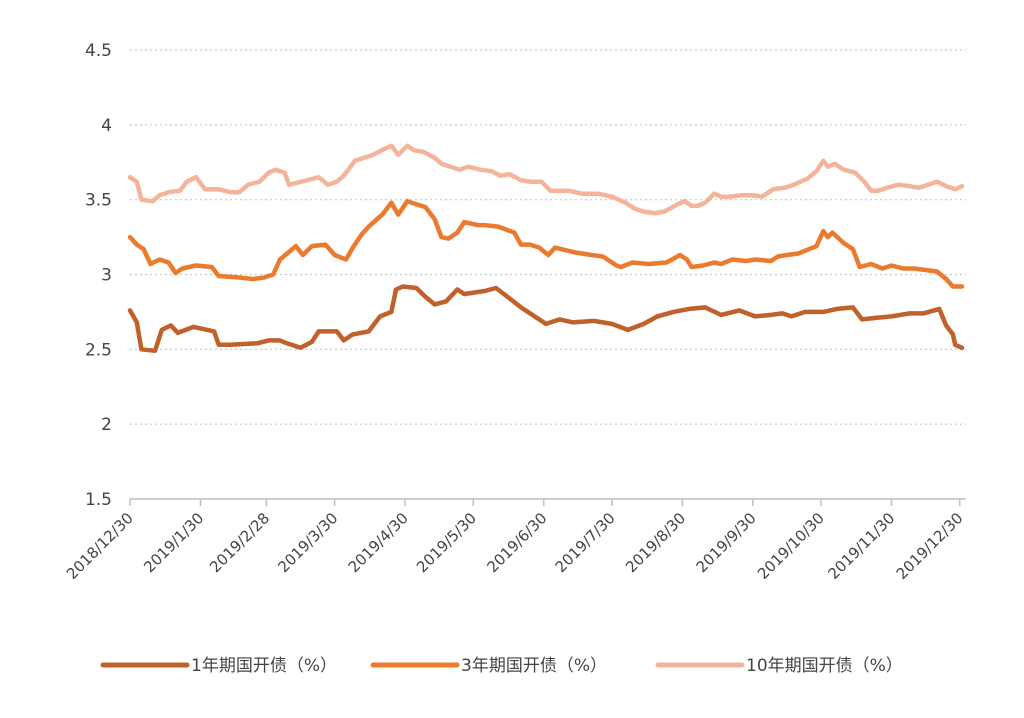 The width and height of the screenshot is (1024, 718). I want to click on y-tick-label: 1.5, so click(98, 500).